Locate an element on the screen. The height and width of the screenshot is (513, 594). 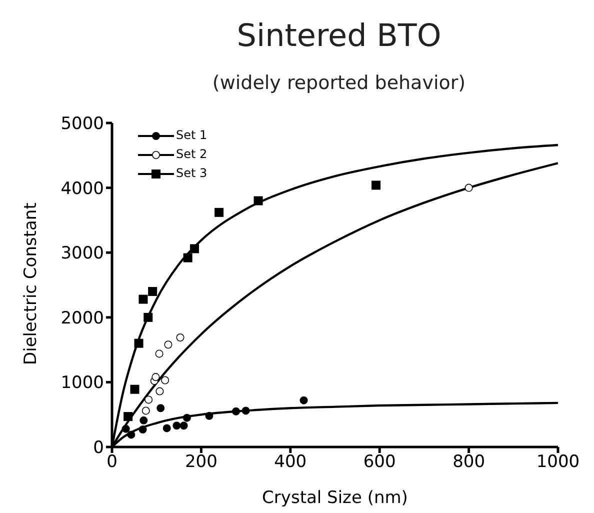
y-tick-label: 3000 is located at coordinates (82, 254).